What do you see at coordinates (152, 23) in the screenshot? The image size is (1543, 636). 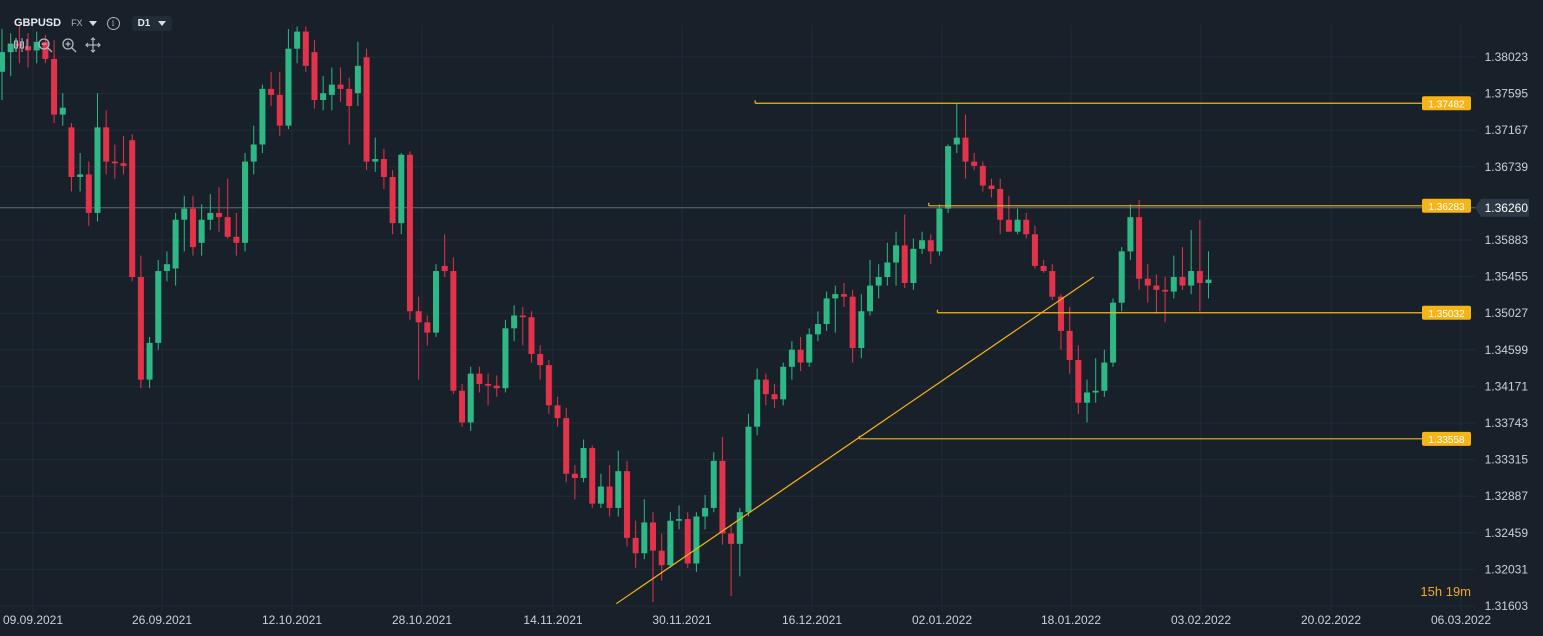 I see `timeframe-selector: D1` at bounding box center [152, 23].